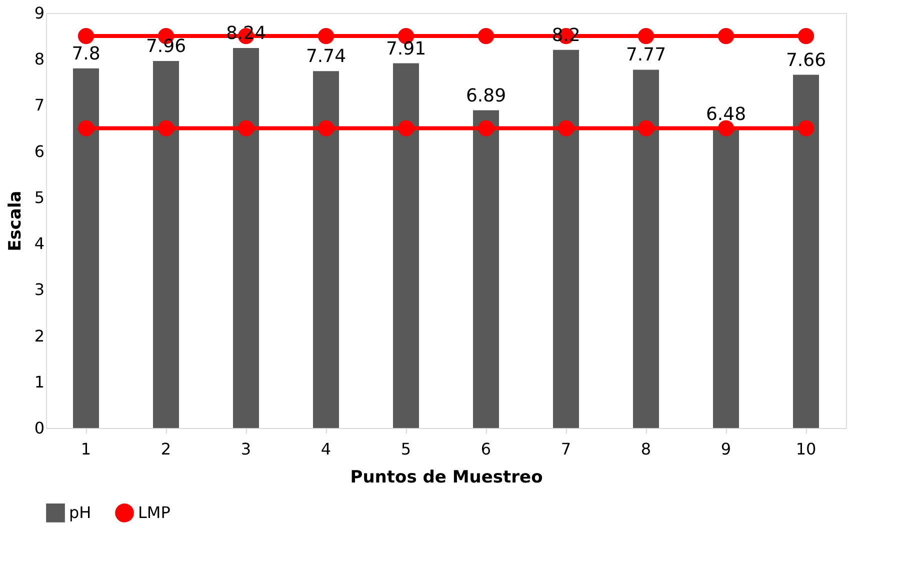  I want to click on y-tick-label: 8, so click(39, 59).